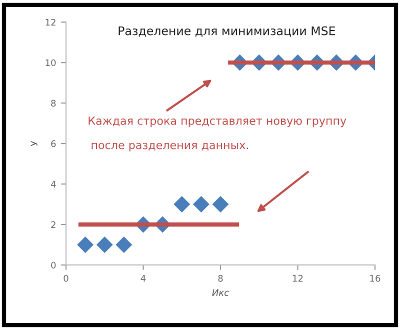  What do you see at coordinates (53, 224) in the screenshot?
I see `y-tick-label: 2` at bounding box center [53, 224].